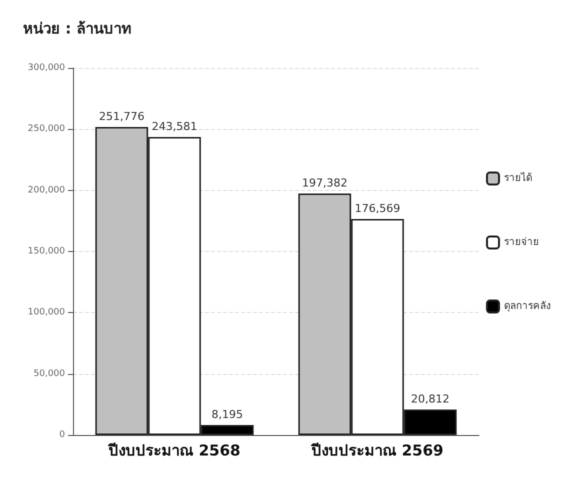 The image size is (569, 485). Describe the element at coordinates (47, 129) in the screenshot. I see `y-tick-label: 250,000` at that location.